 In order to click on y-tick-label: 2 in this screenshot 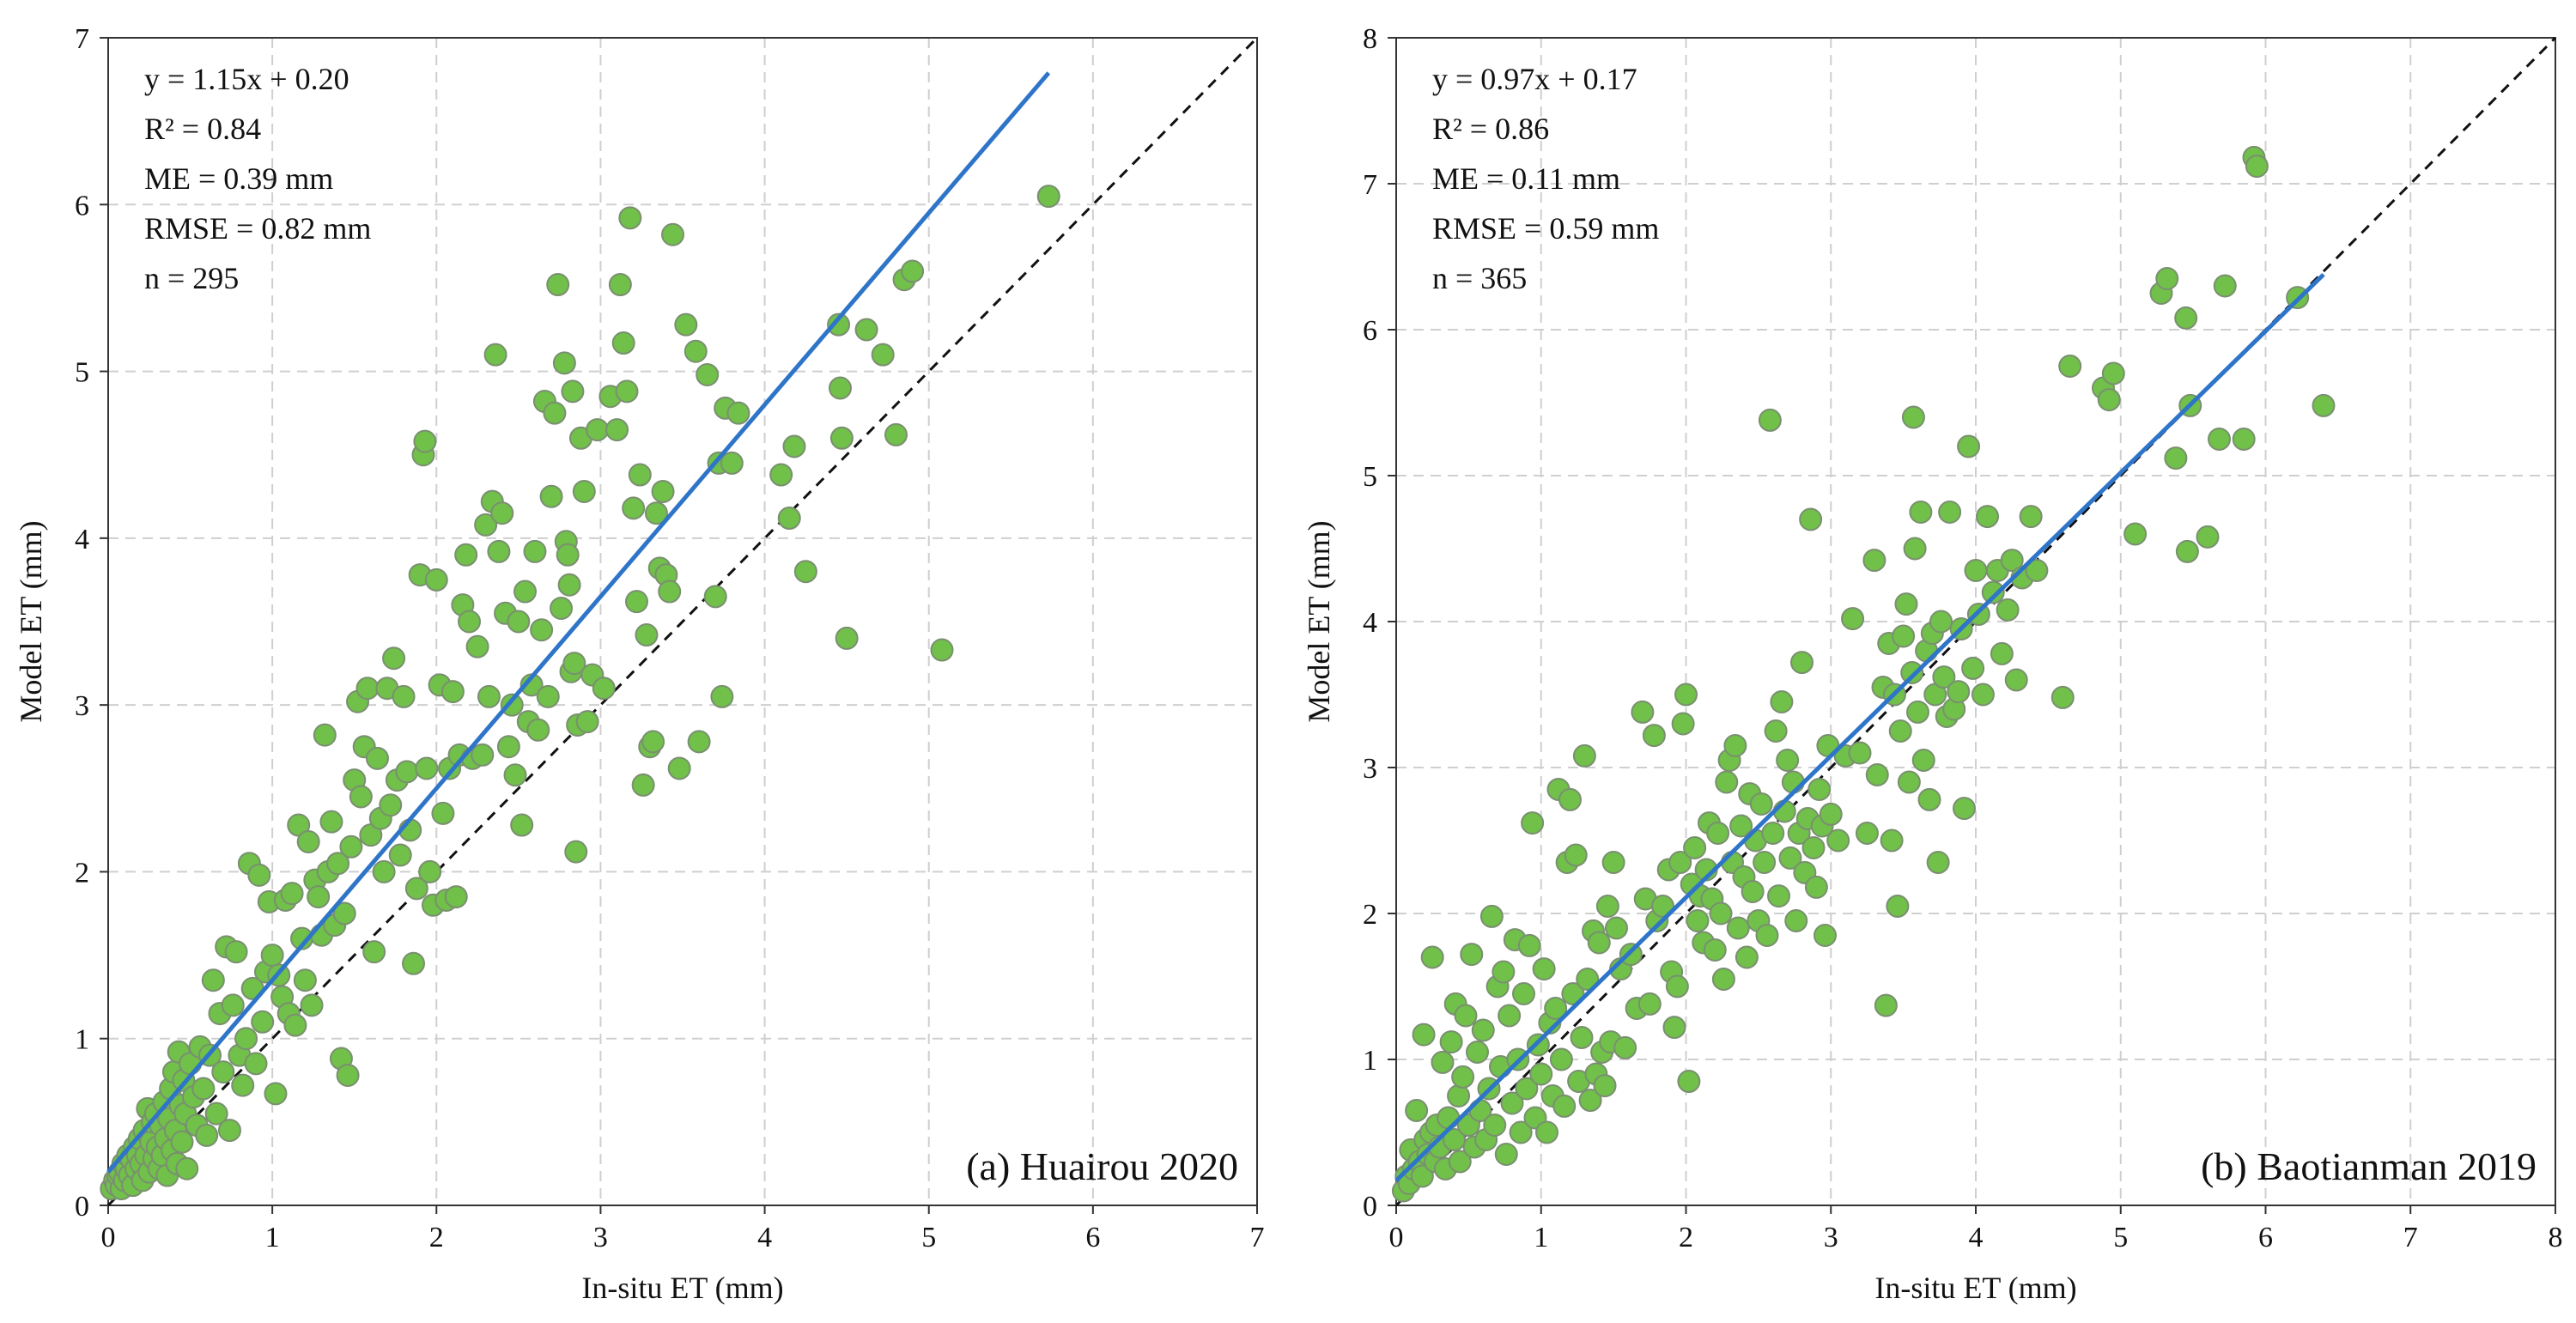, I will do `click(82, 873)`.